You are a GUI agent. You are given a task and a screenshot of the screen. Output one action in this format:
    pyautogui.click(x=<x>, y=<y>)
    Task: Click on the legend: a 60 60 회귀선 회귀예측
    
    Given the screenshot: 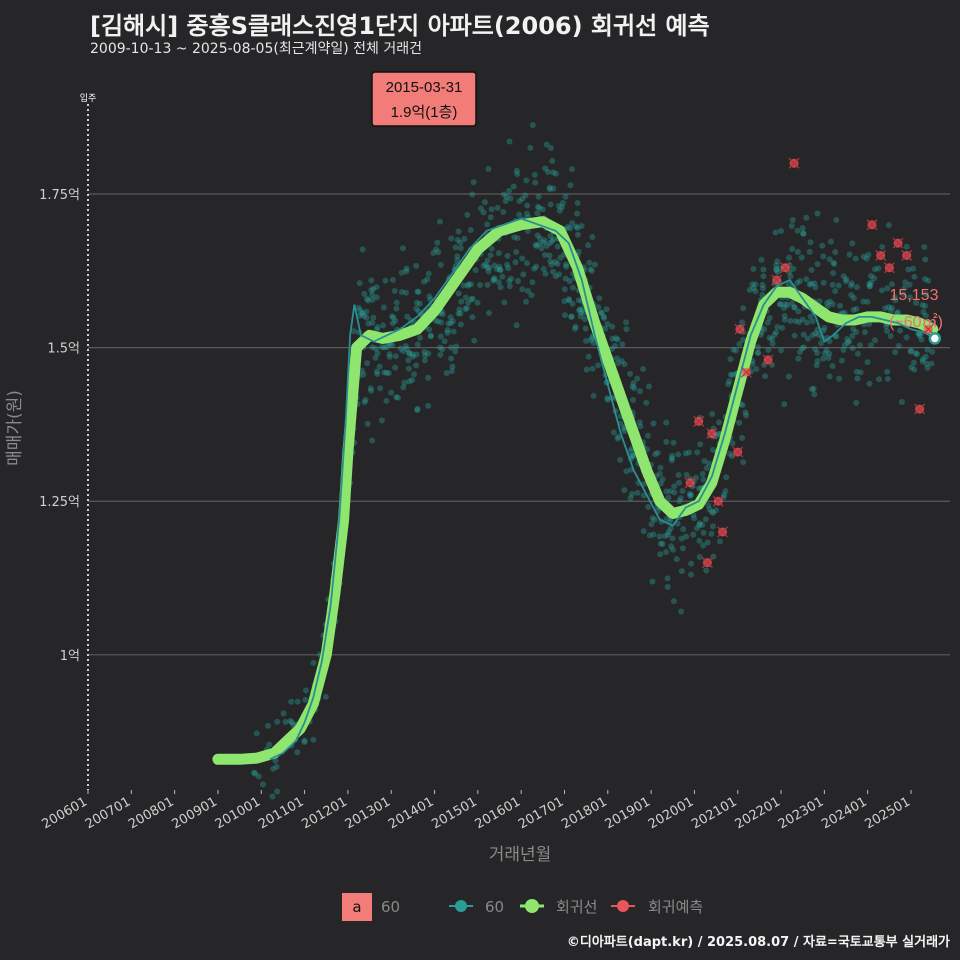 What is the action you would take?
    pyautogui.click(x=522, y=907)
    